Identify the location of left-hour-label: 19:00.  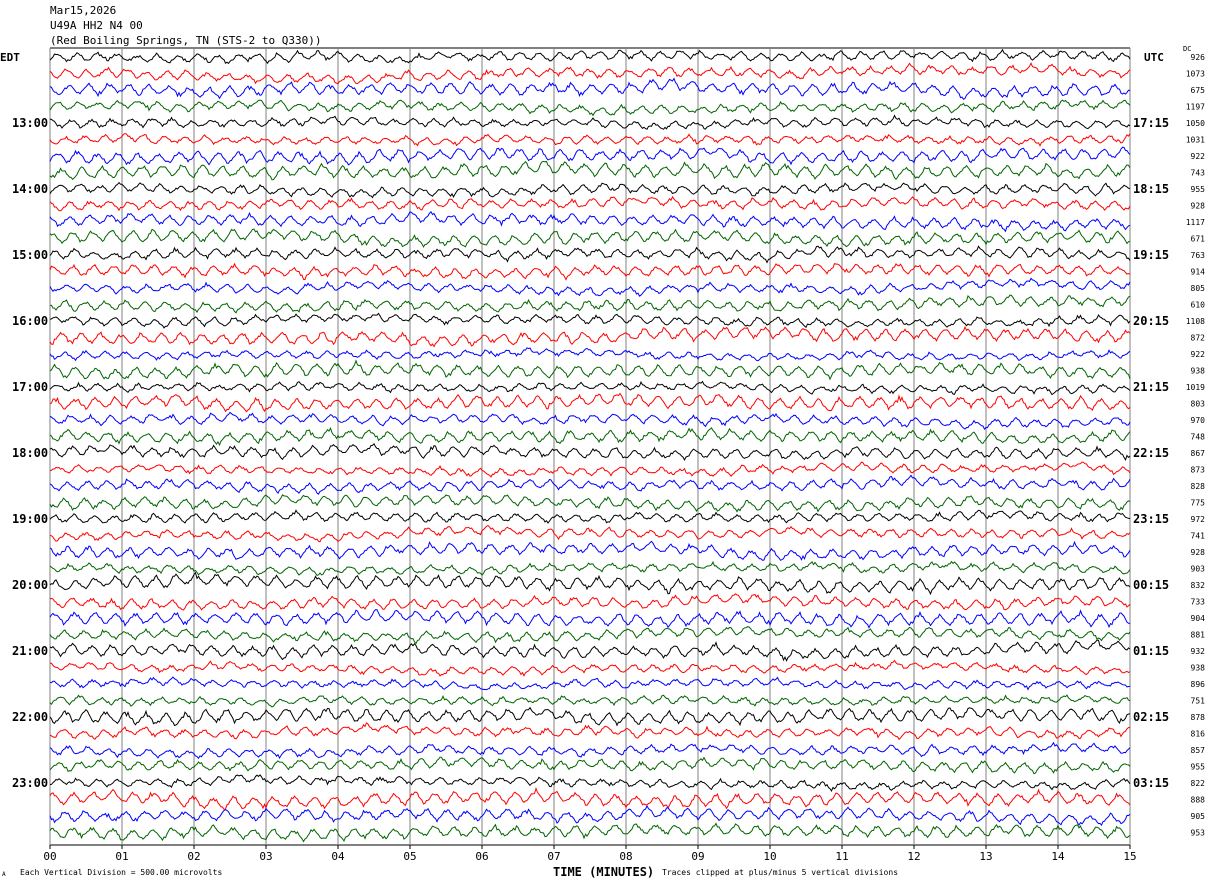
(30, 519).